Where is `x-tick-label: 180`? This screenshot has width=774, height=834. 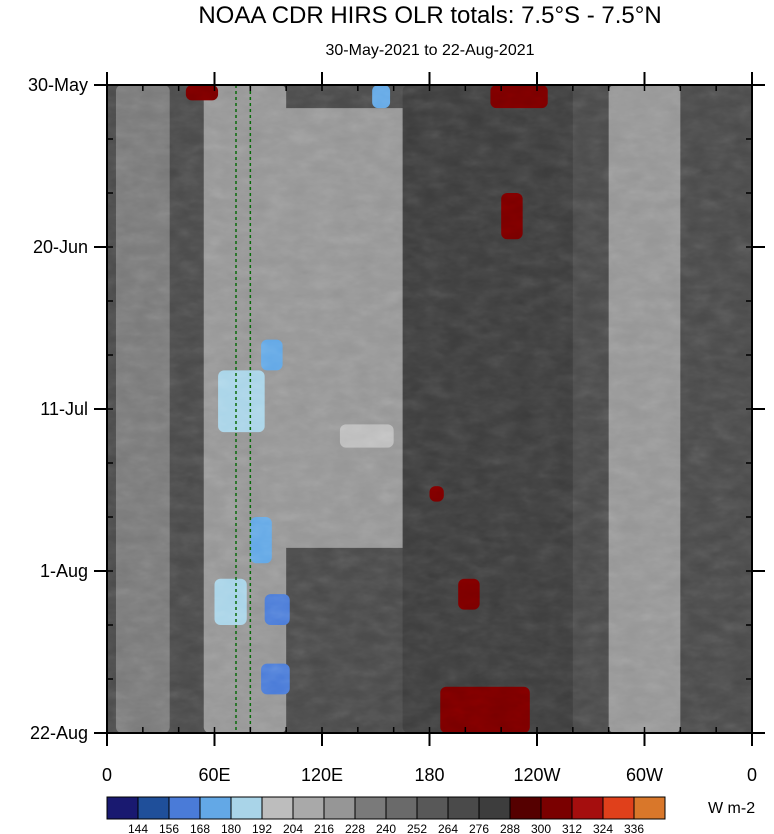
x-tick-label: 180 is located at coordinates (429, 775).